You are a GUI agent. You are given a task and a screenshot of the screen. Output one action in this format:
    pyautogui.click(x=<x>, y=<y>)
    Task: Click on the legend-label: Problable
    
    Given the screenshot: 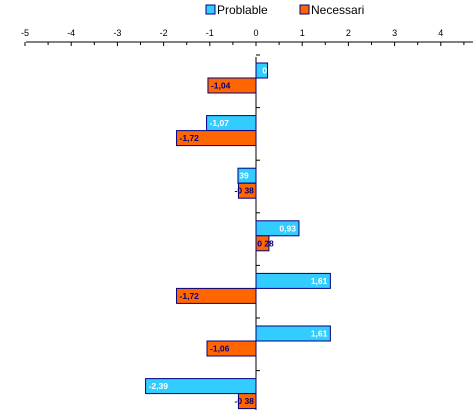 What is the action you would take?
    pyautogui.click(x=242, y=10)
    